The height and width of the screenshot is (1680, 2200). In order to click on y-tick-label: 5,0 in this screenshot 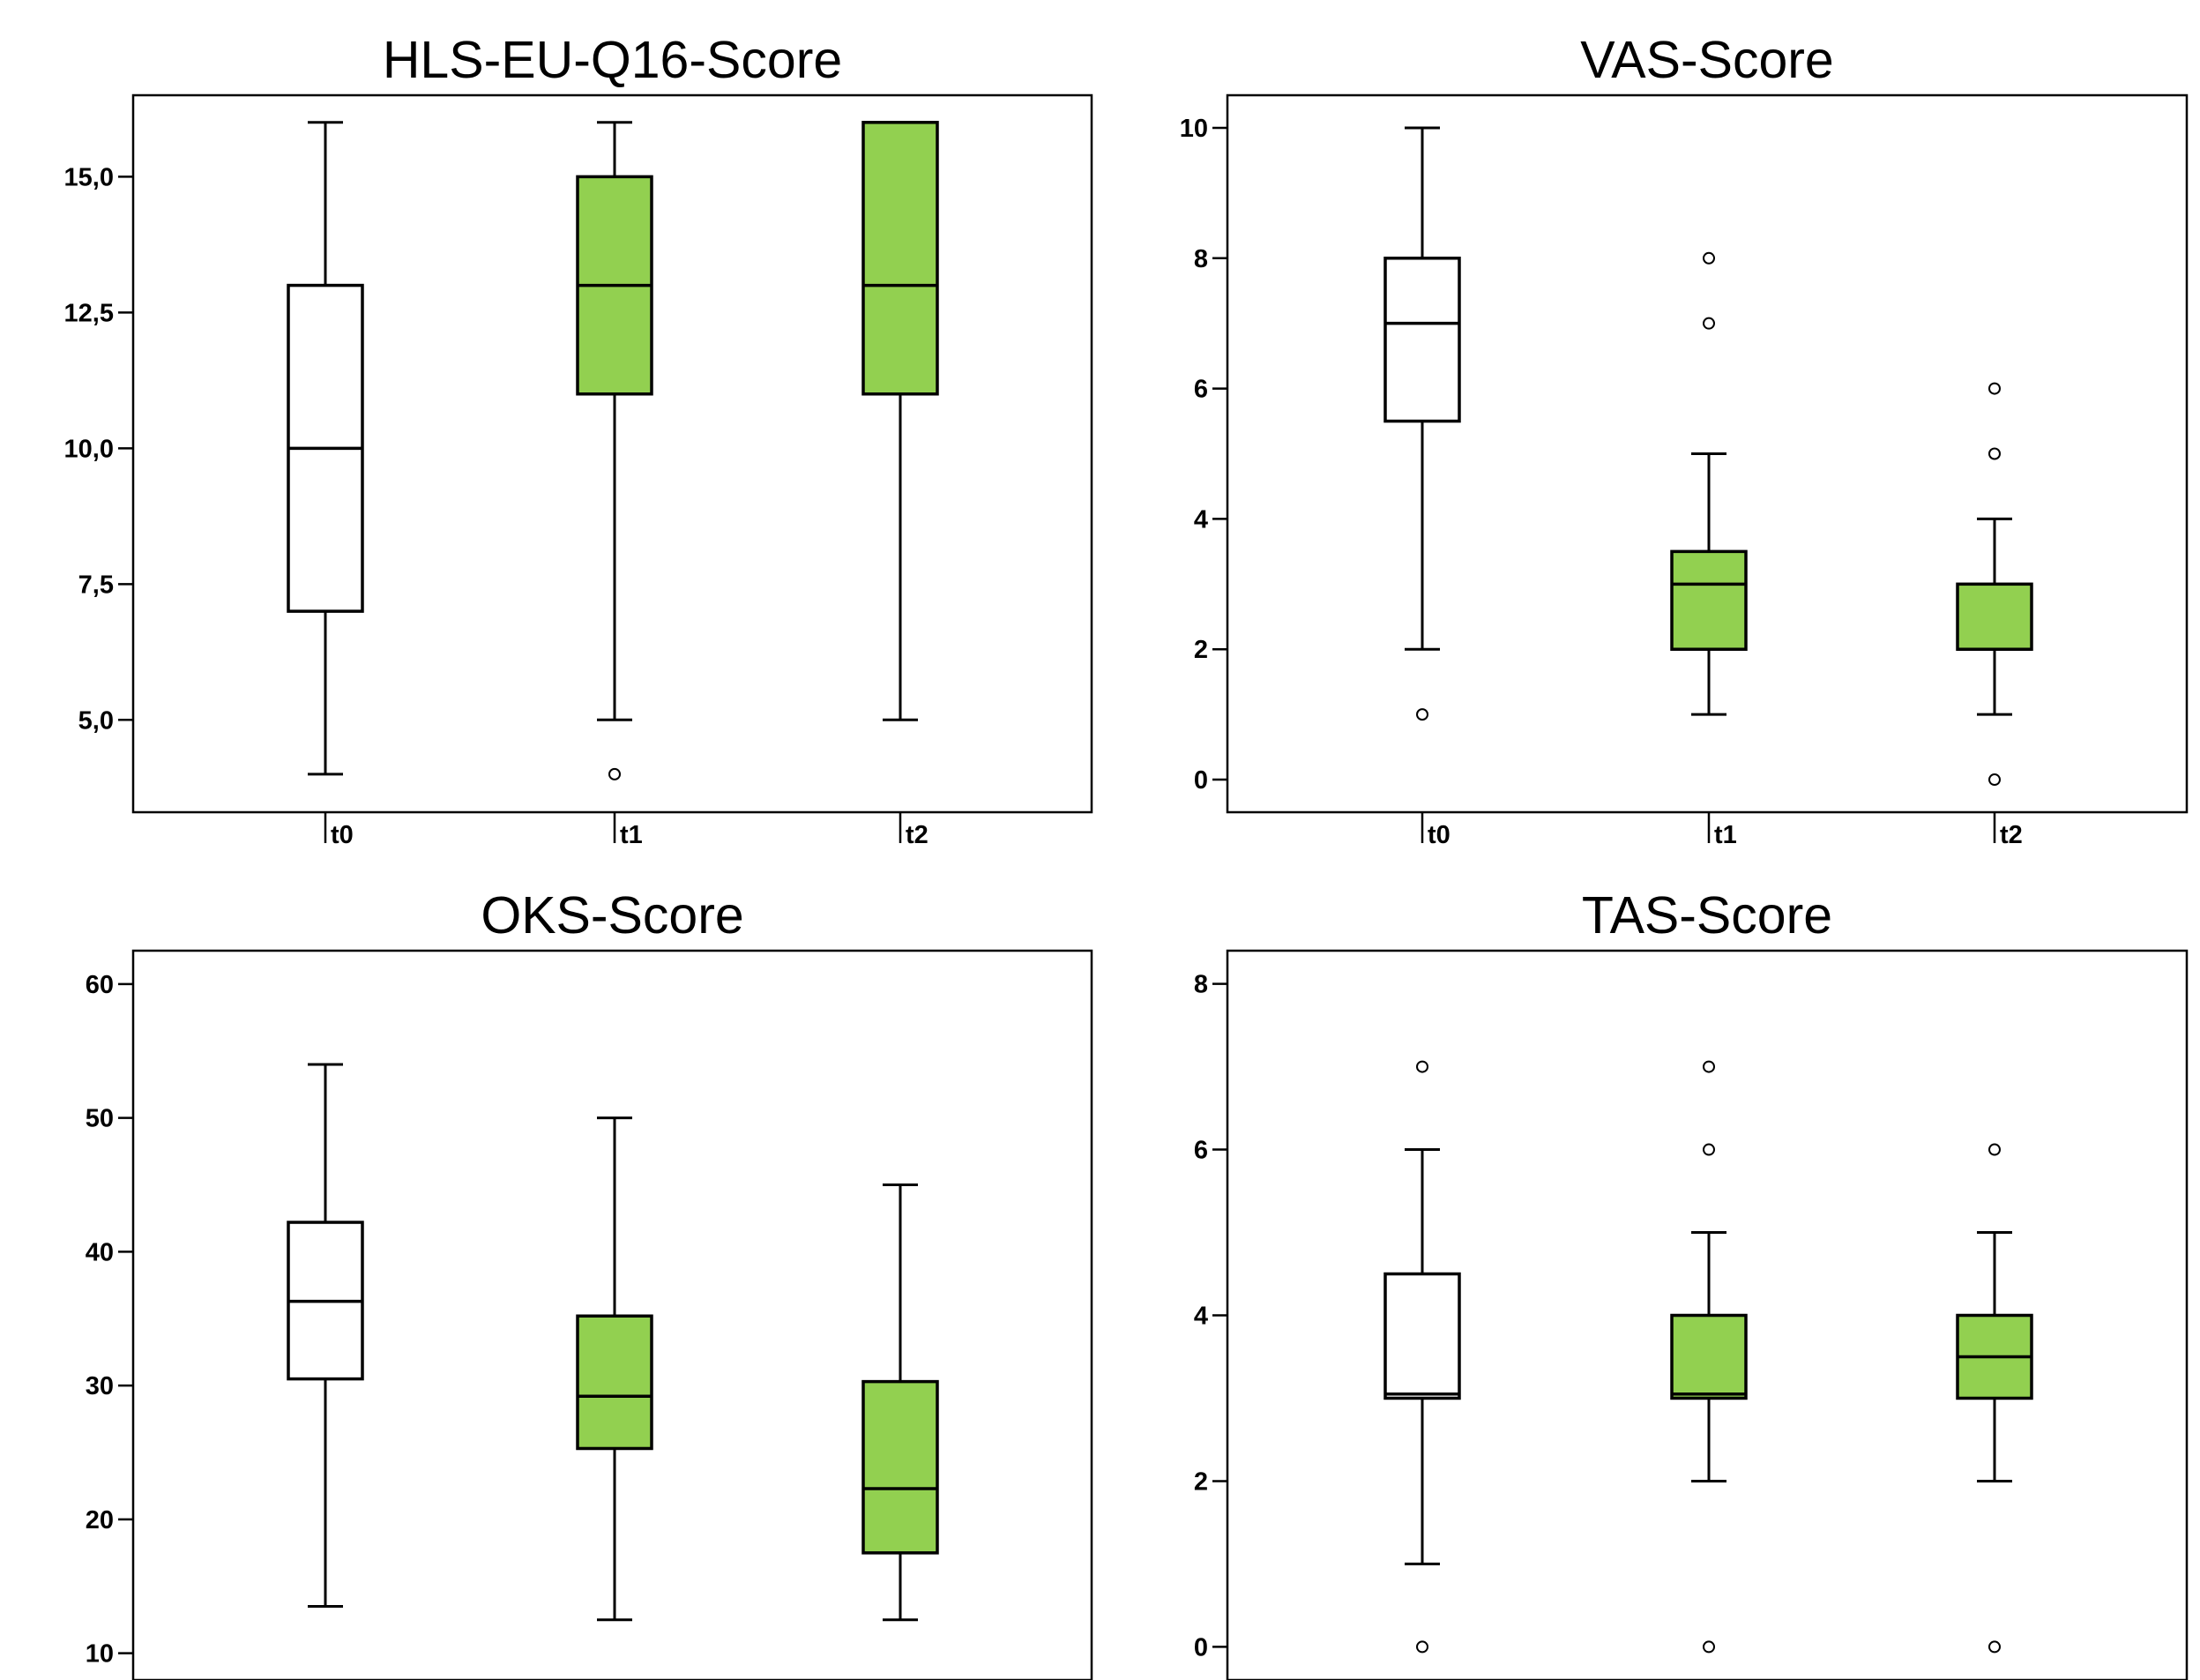, I will do `click(96, 720)`.